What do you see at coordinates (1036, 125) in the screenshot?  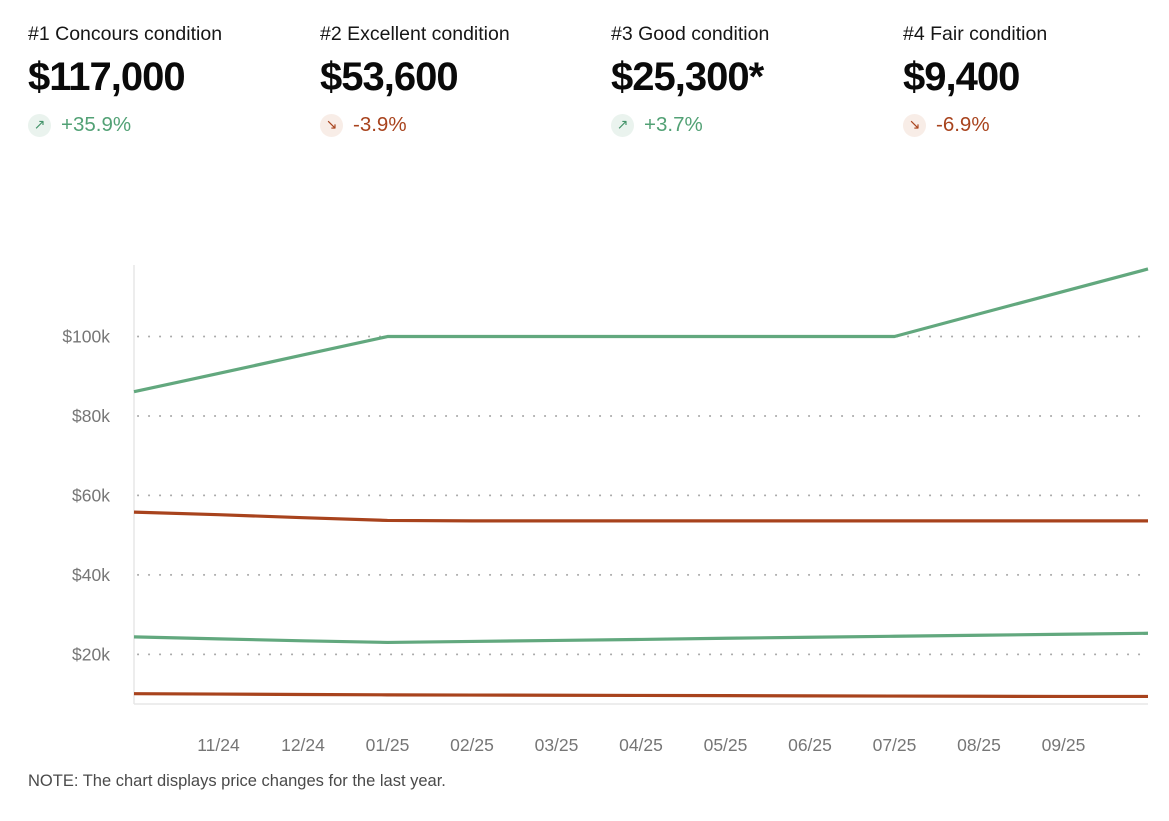 I see `stat-card-trend: ↘ -6.9%` at bounding box center [1036, 125].